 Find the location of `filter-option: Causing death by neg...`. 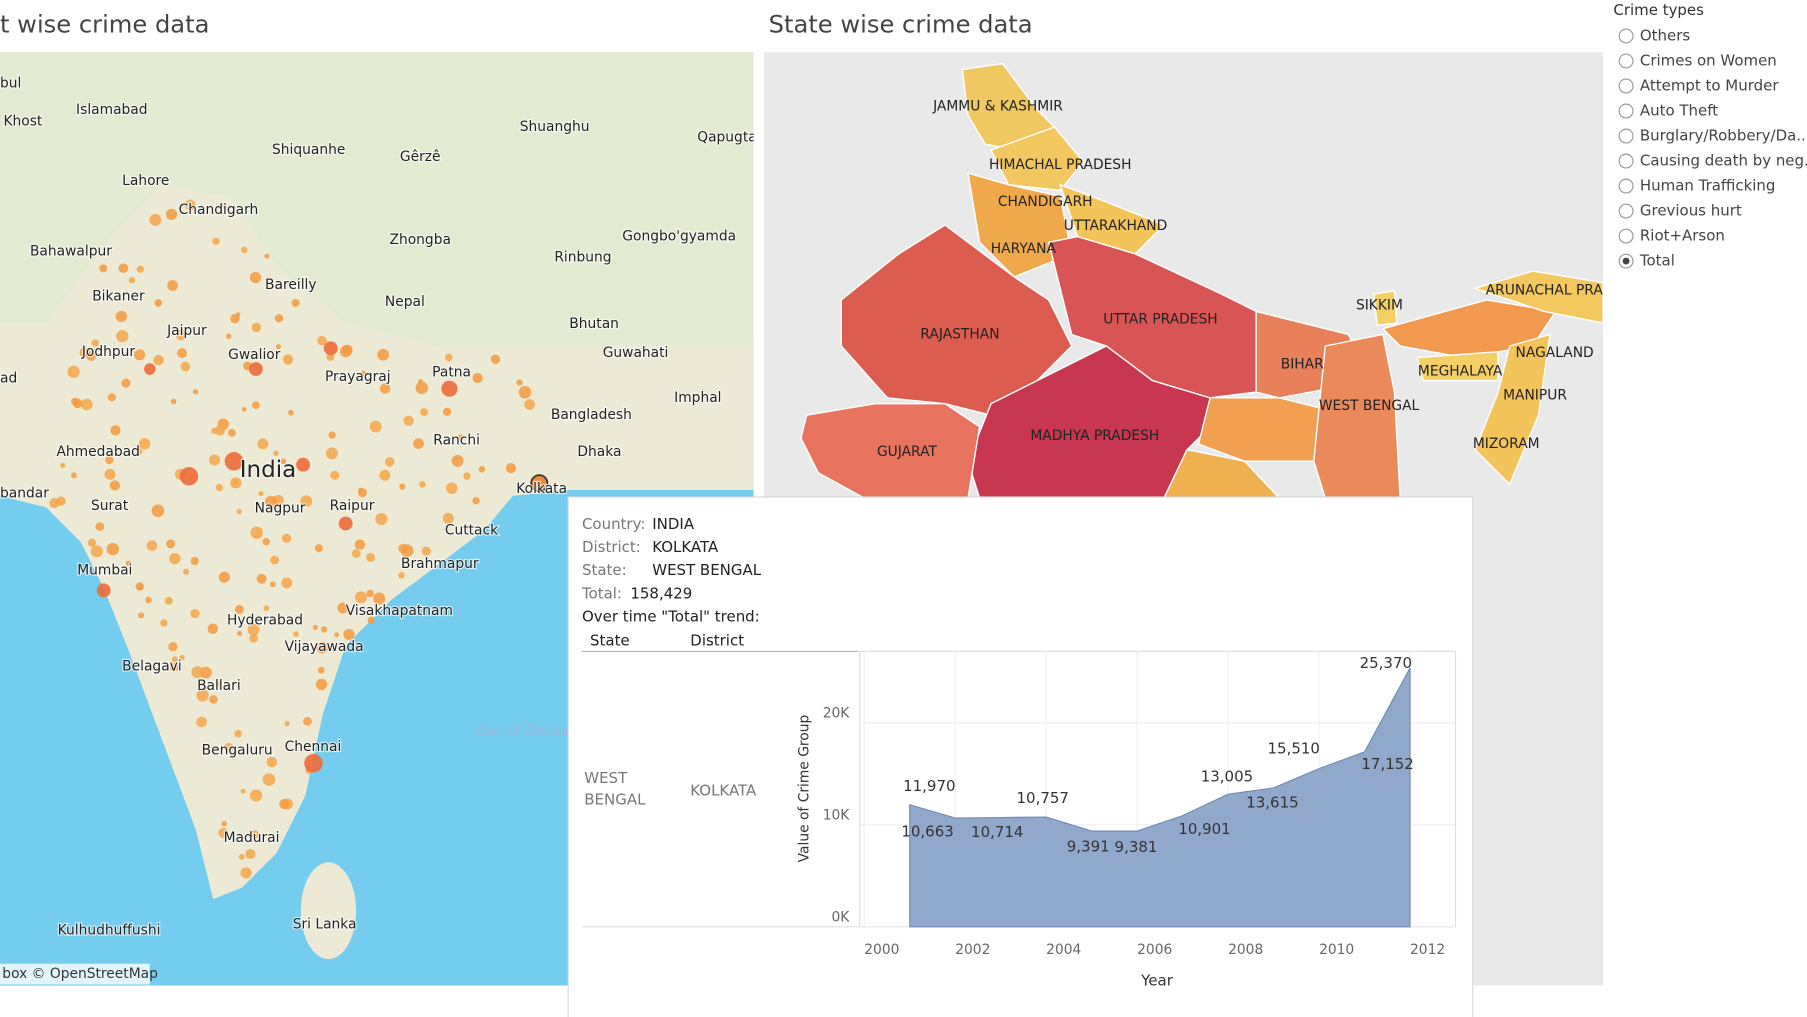

filter-option: Causing death by neg... is located at coordinates (1723, 161).